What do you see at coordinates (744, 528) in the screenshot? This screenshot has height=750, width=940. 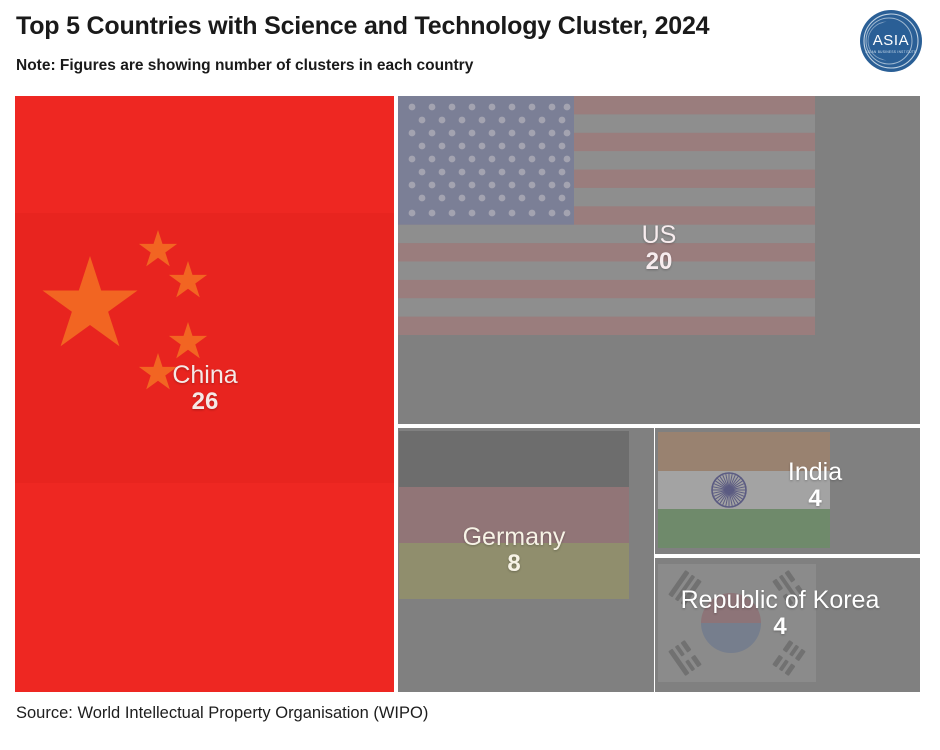 I see `india-flag-band-green` at bounding box center [744, 528].